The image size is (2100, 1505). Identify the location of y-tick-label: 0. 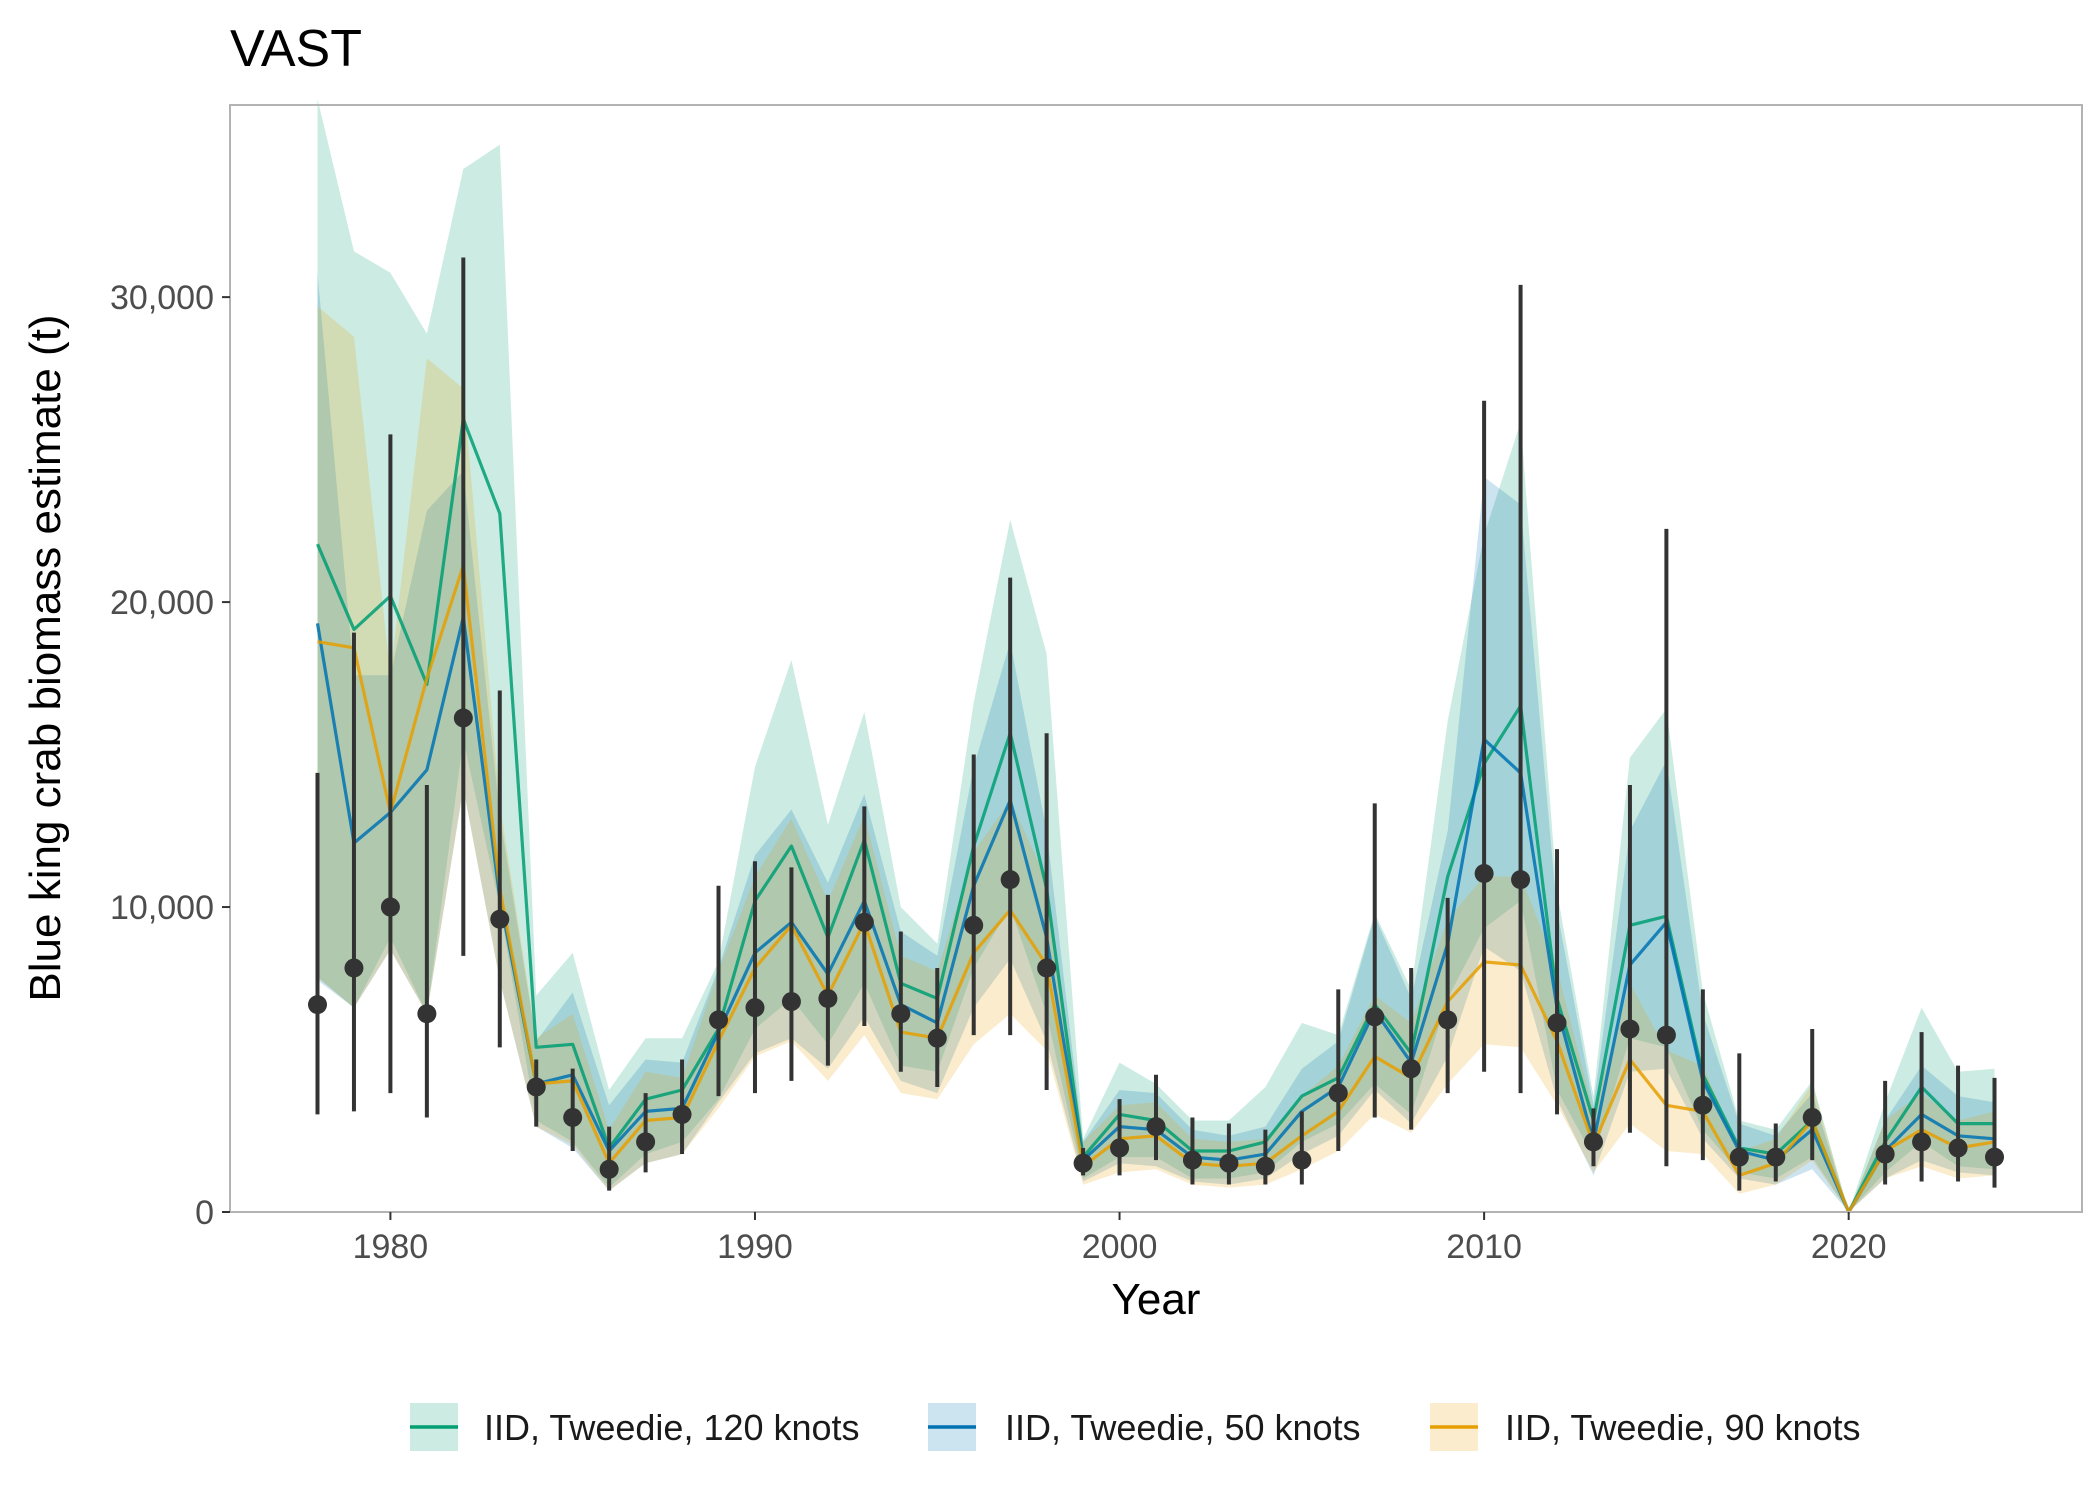
(204, 1213).